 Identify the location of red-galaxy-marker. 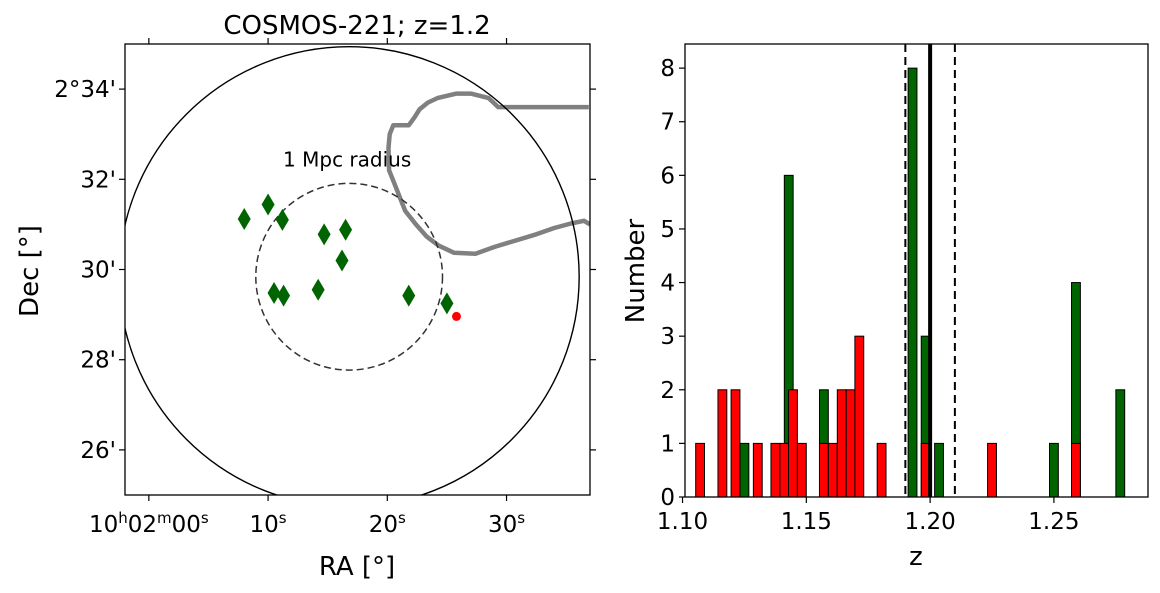
(456, 316).